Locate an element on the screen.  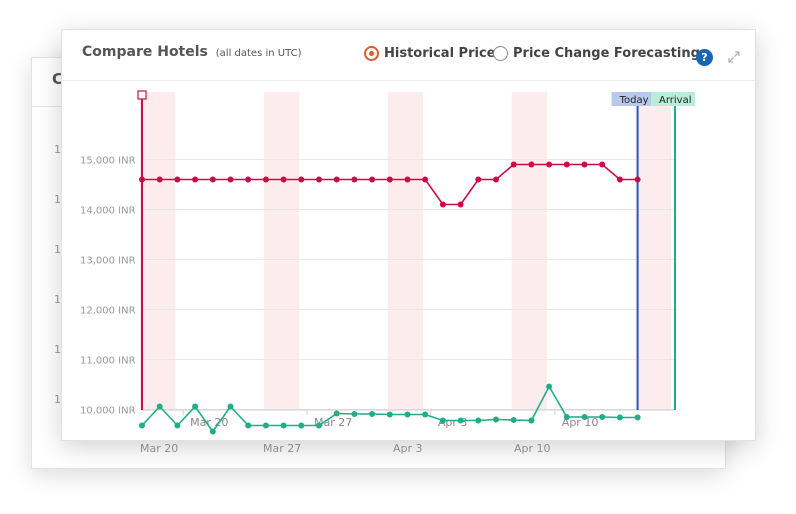
y-tick-label: 15,000 INR is located at coordinates (108, 161).